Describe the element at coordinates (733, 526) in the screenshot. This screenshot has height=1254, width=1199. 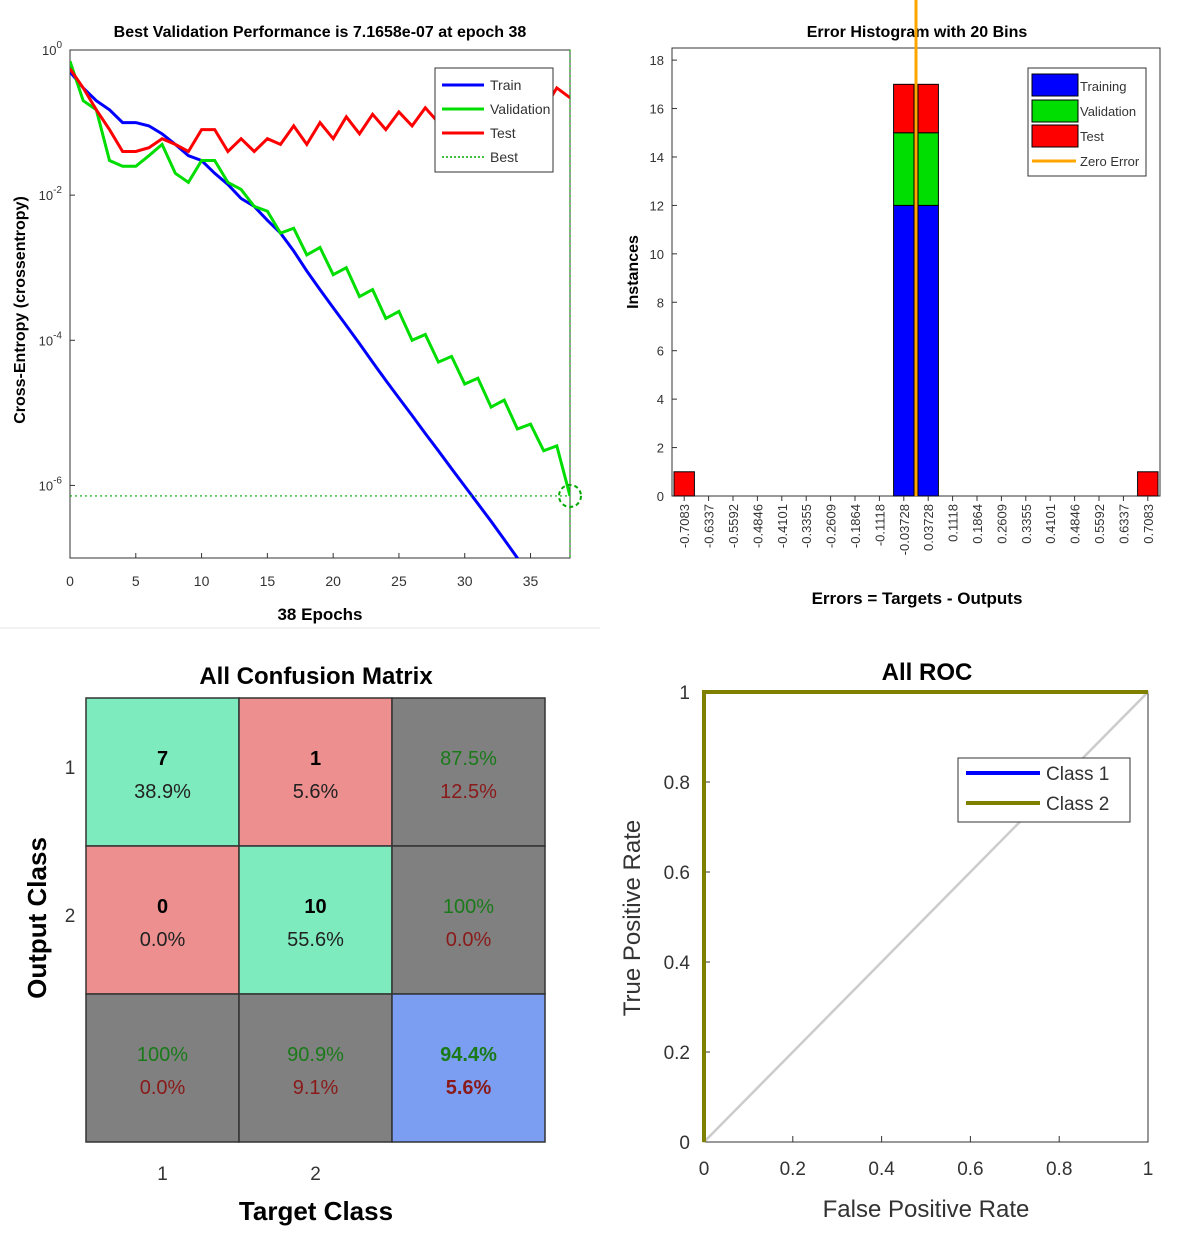
I see `hist-xtick-label: -0.5592` at that location.